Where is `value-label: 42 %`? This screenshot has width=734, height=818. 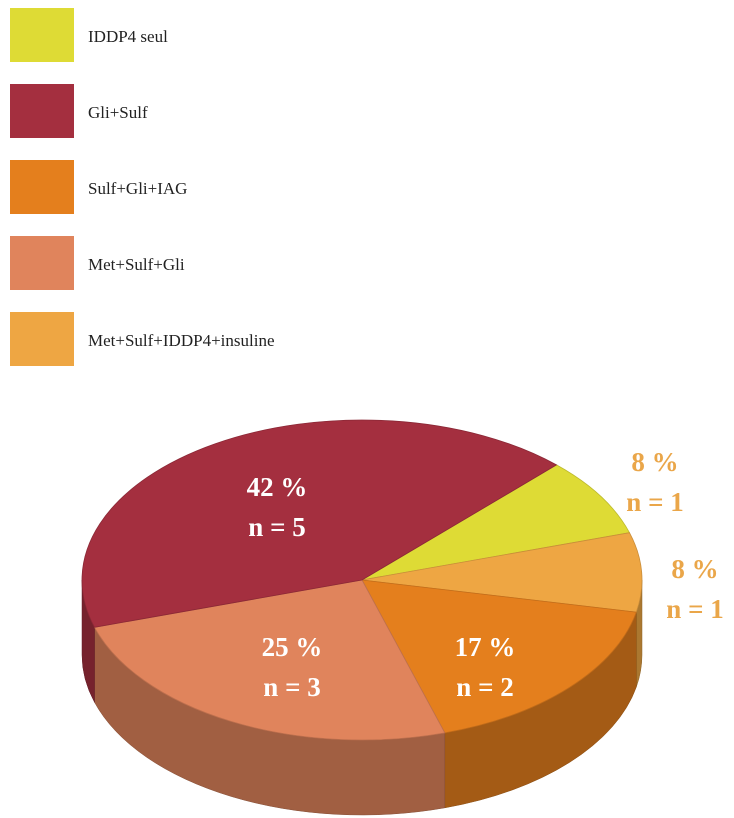
value-label: 42 % is located at coordinates (277, 487).